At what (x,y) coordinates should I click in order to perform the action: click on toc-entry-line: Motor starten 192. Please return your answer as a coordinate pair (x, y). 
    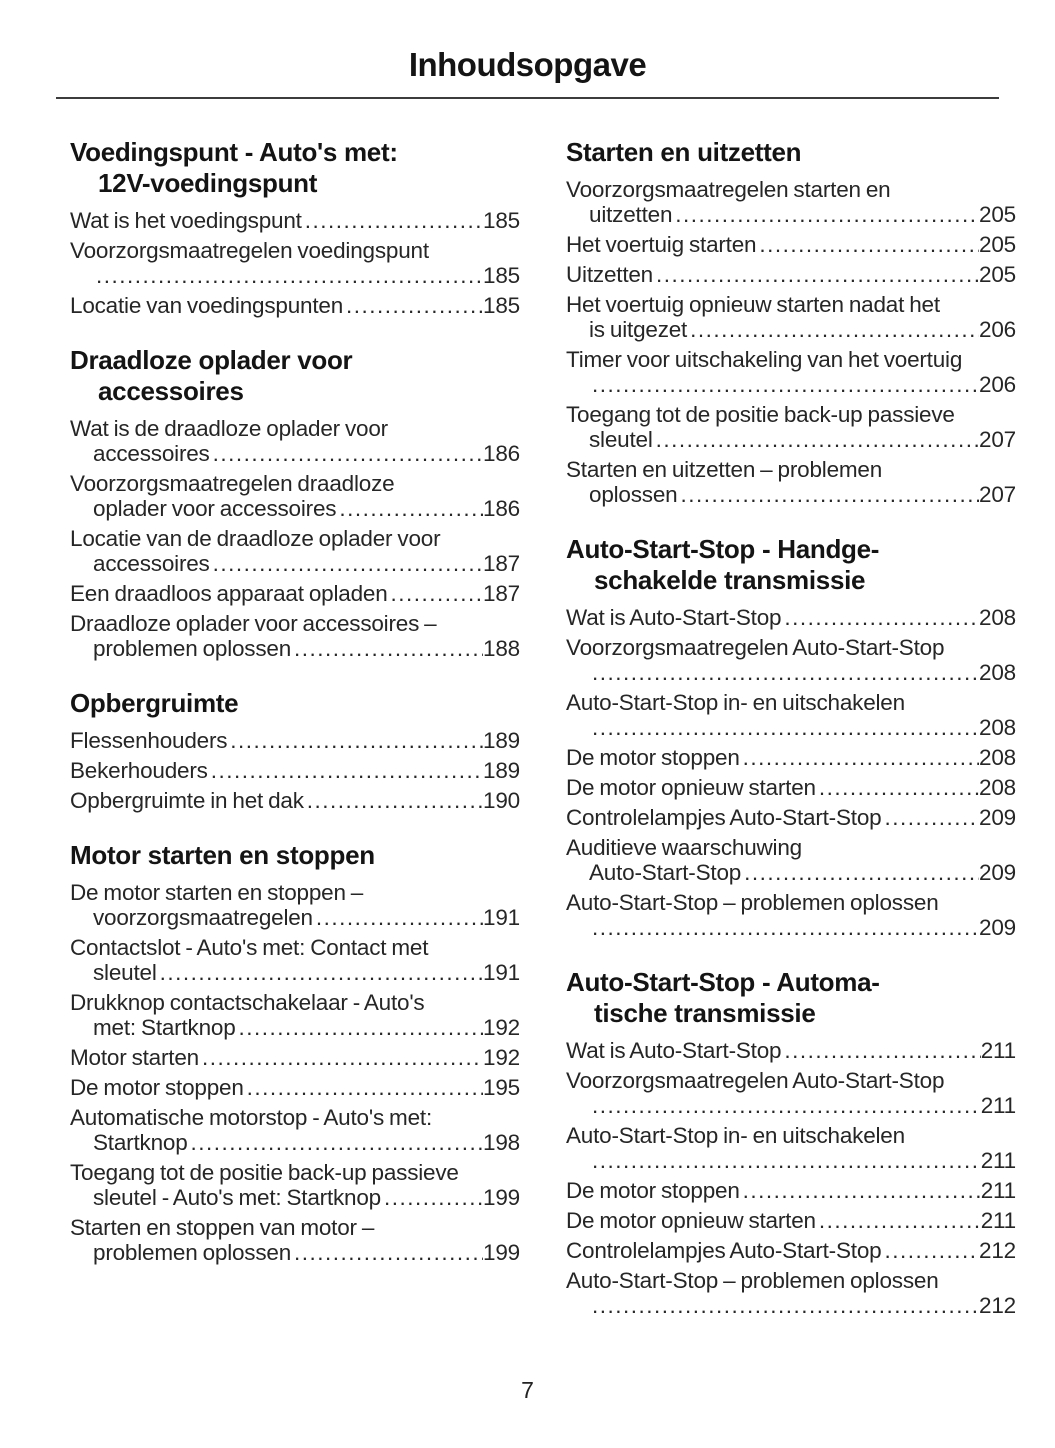
    Looking at the image, I should click on (295, 1057).